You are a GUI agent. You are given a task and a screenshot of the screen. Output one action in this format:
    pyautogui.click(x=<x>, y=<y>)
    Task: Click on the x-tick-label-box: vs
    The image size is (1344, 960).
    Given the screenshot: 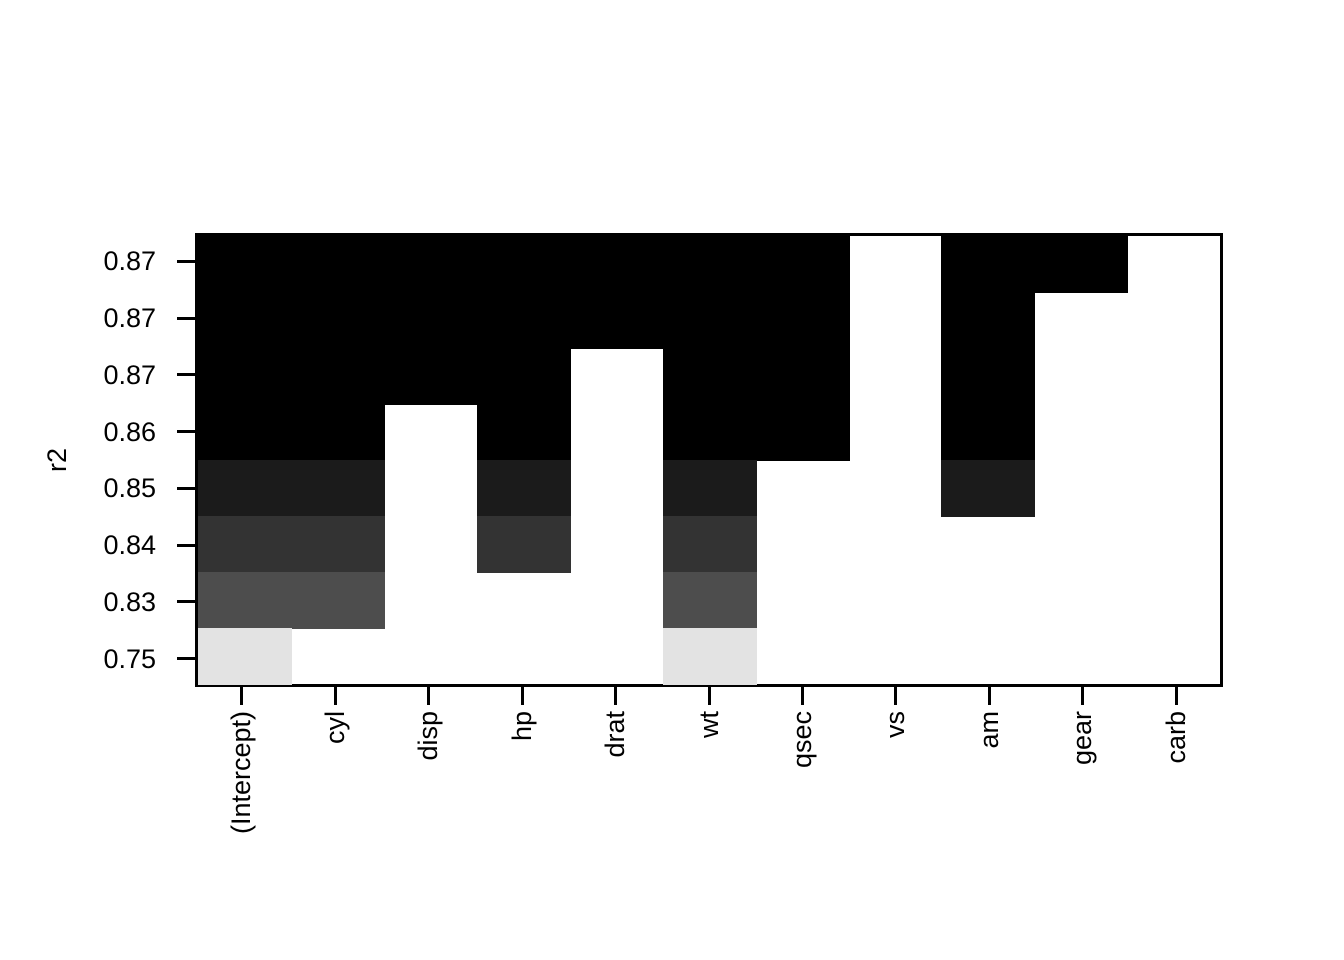 What is the action you would take?
    pyautogui.click(x=896, y=816)
    